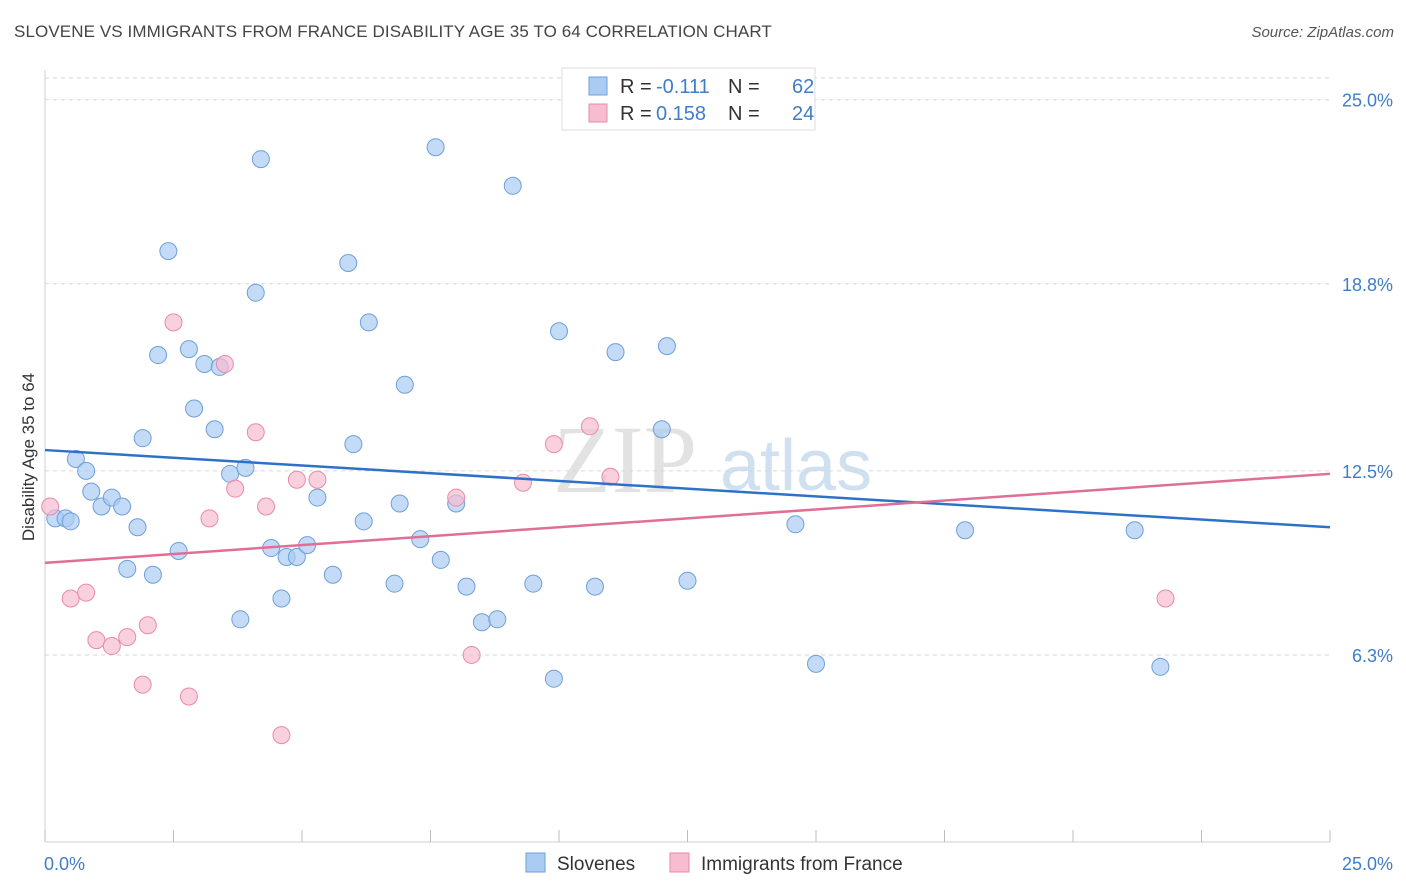  Describe the element at coordinates (64, 864) in the screenshot. I see `x-tick-label-0: 0.0%` at that location.